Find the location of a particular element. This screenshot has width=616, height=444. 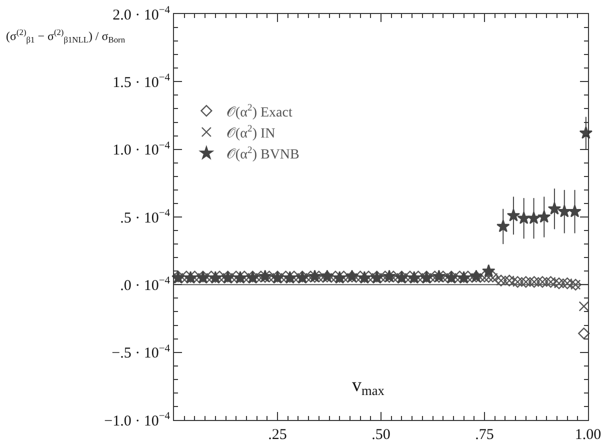

x-tick-label: .75 is located at coordinates (484, 435).